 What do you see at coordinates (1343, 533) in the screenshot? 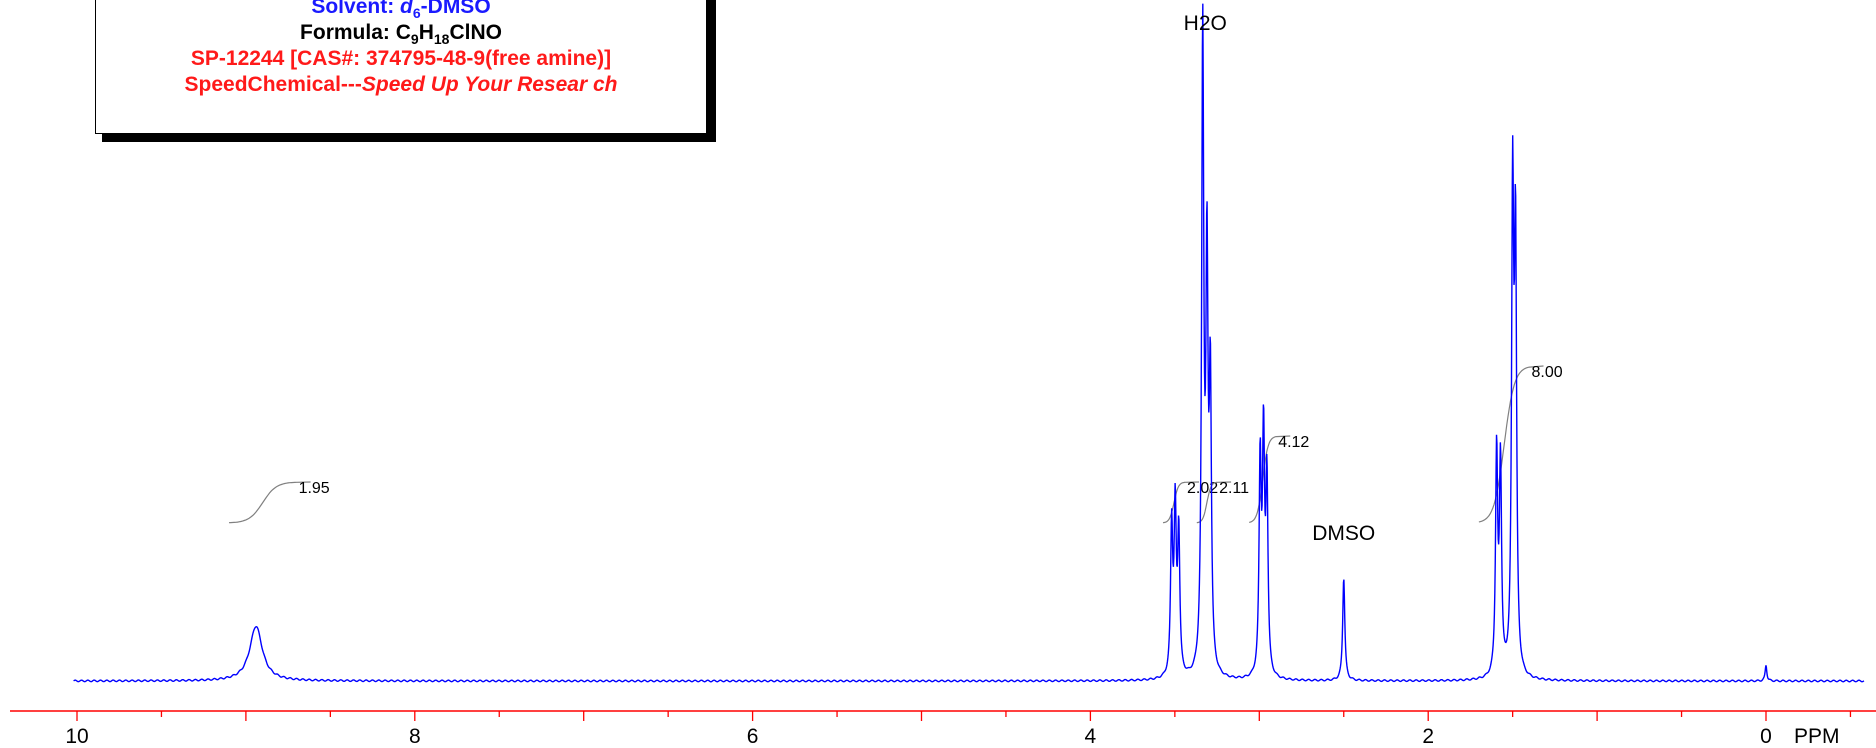
I see `peak-annotation: DMSO` at bounding box center [1343, 533].